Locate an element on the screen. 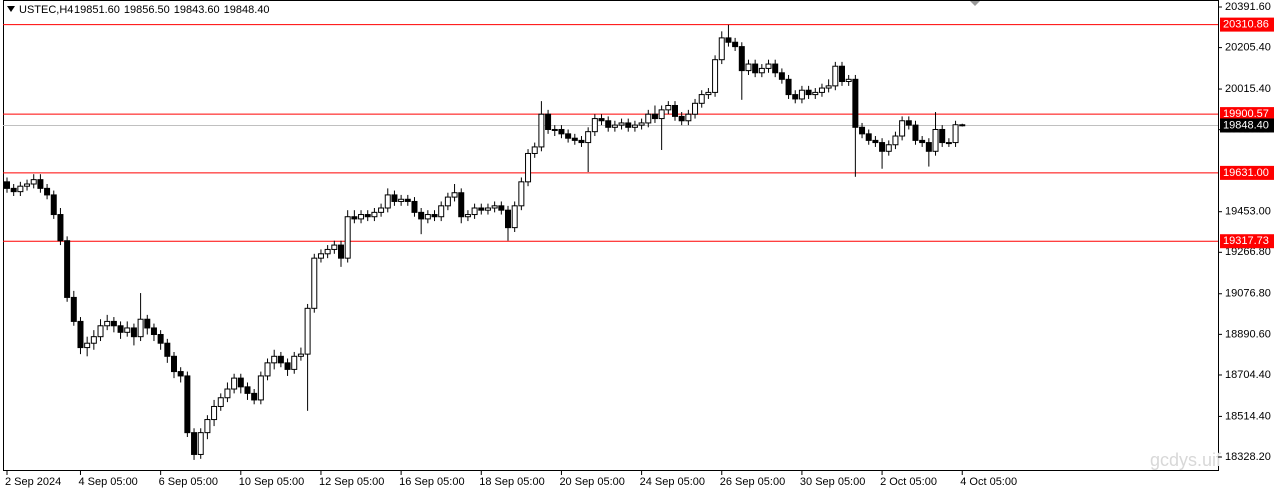 Image resolution: width=1280 pixels, height=492 pixels. x-tick-label: 2 Oct 05:00 is located at coordinates (908, 482).